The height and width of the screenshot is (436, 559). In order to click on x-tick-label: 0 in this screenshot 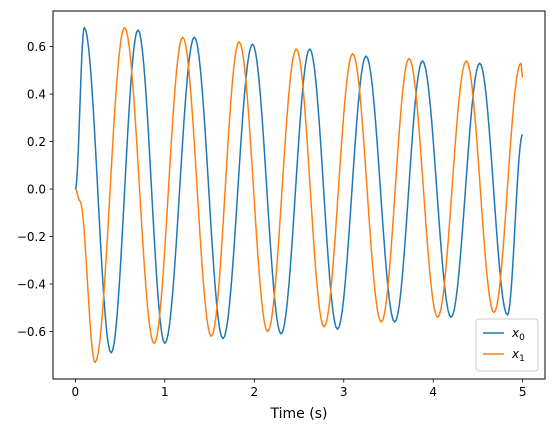, I will do `click(76, 392)`.